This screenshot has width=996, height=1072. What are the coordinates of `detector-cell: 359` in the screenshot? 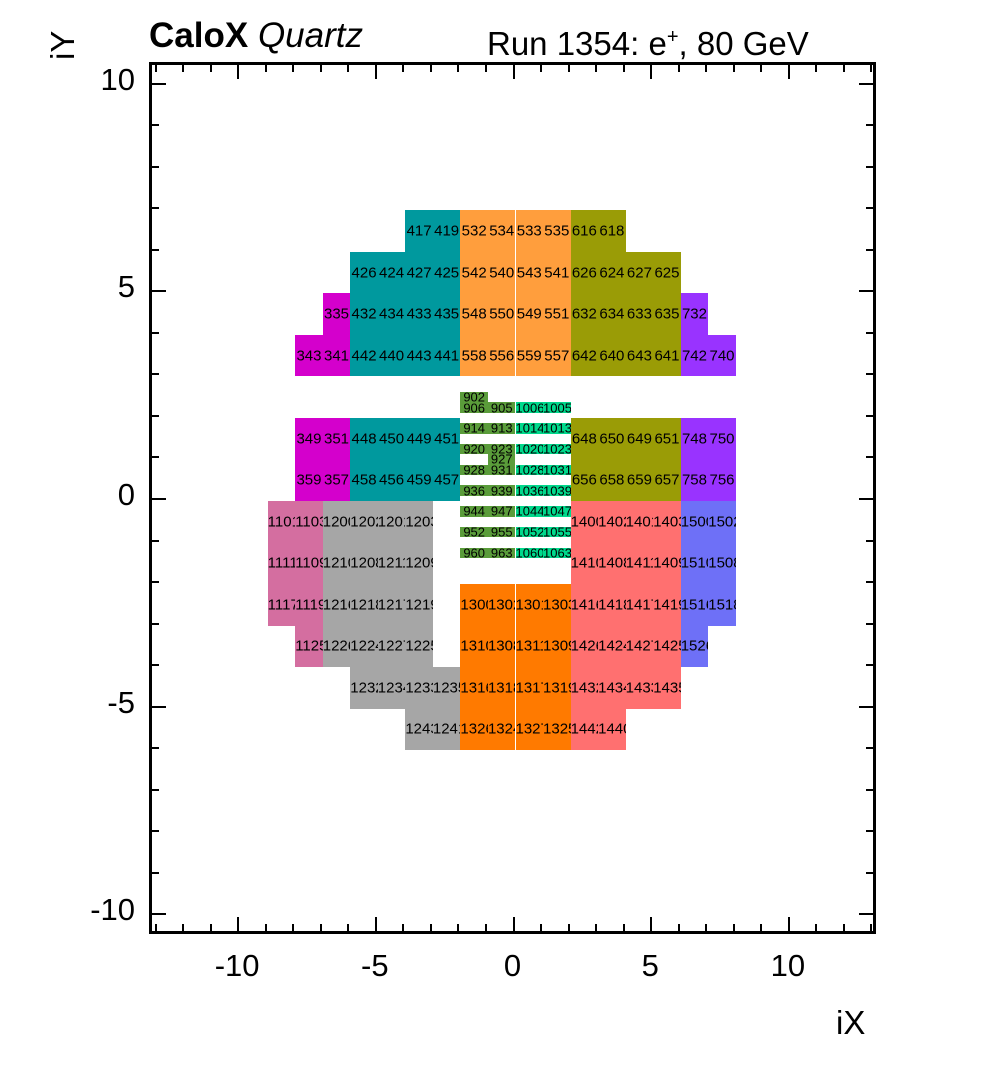 It's located at (309, 480).